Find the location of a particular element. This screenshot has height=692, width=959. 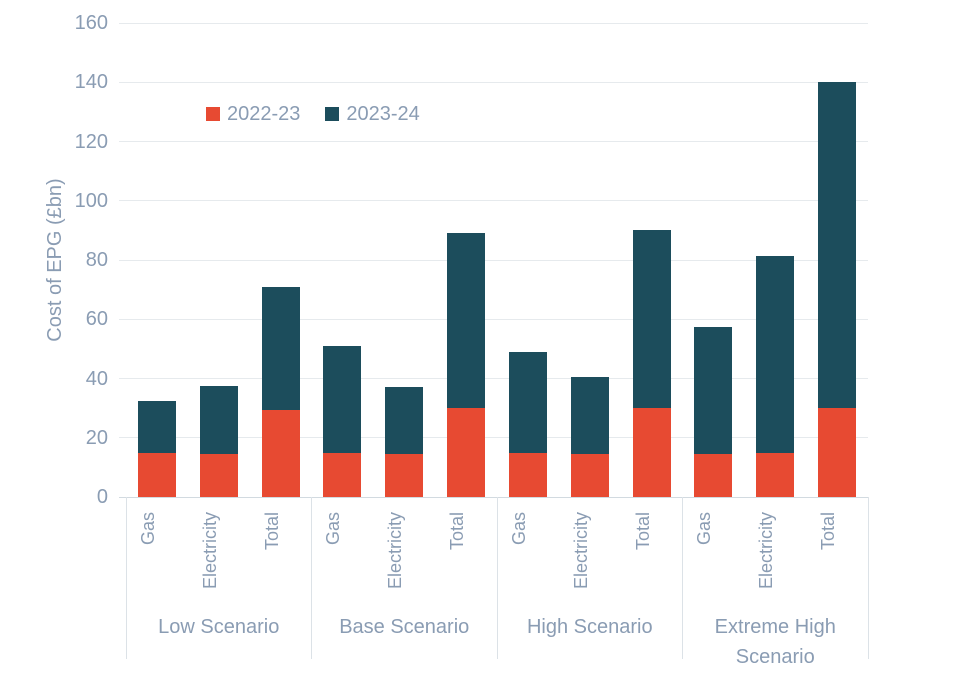

y-tick-label-40: 40 is located at coordinates (96, 378).